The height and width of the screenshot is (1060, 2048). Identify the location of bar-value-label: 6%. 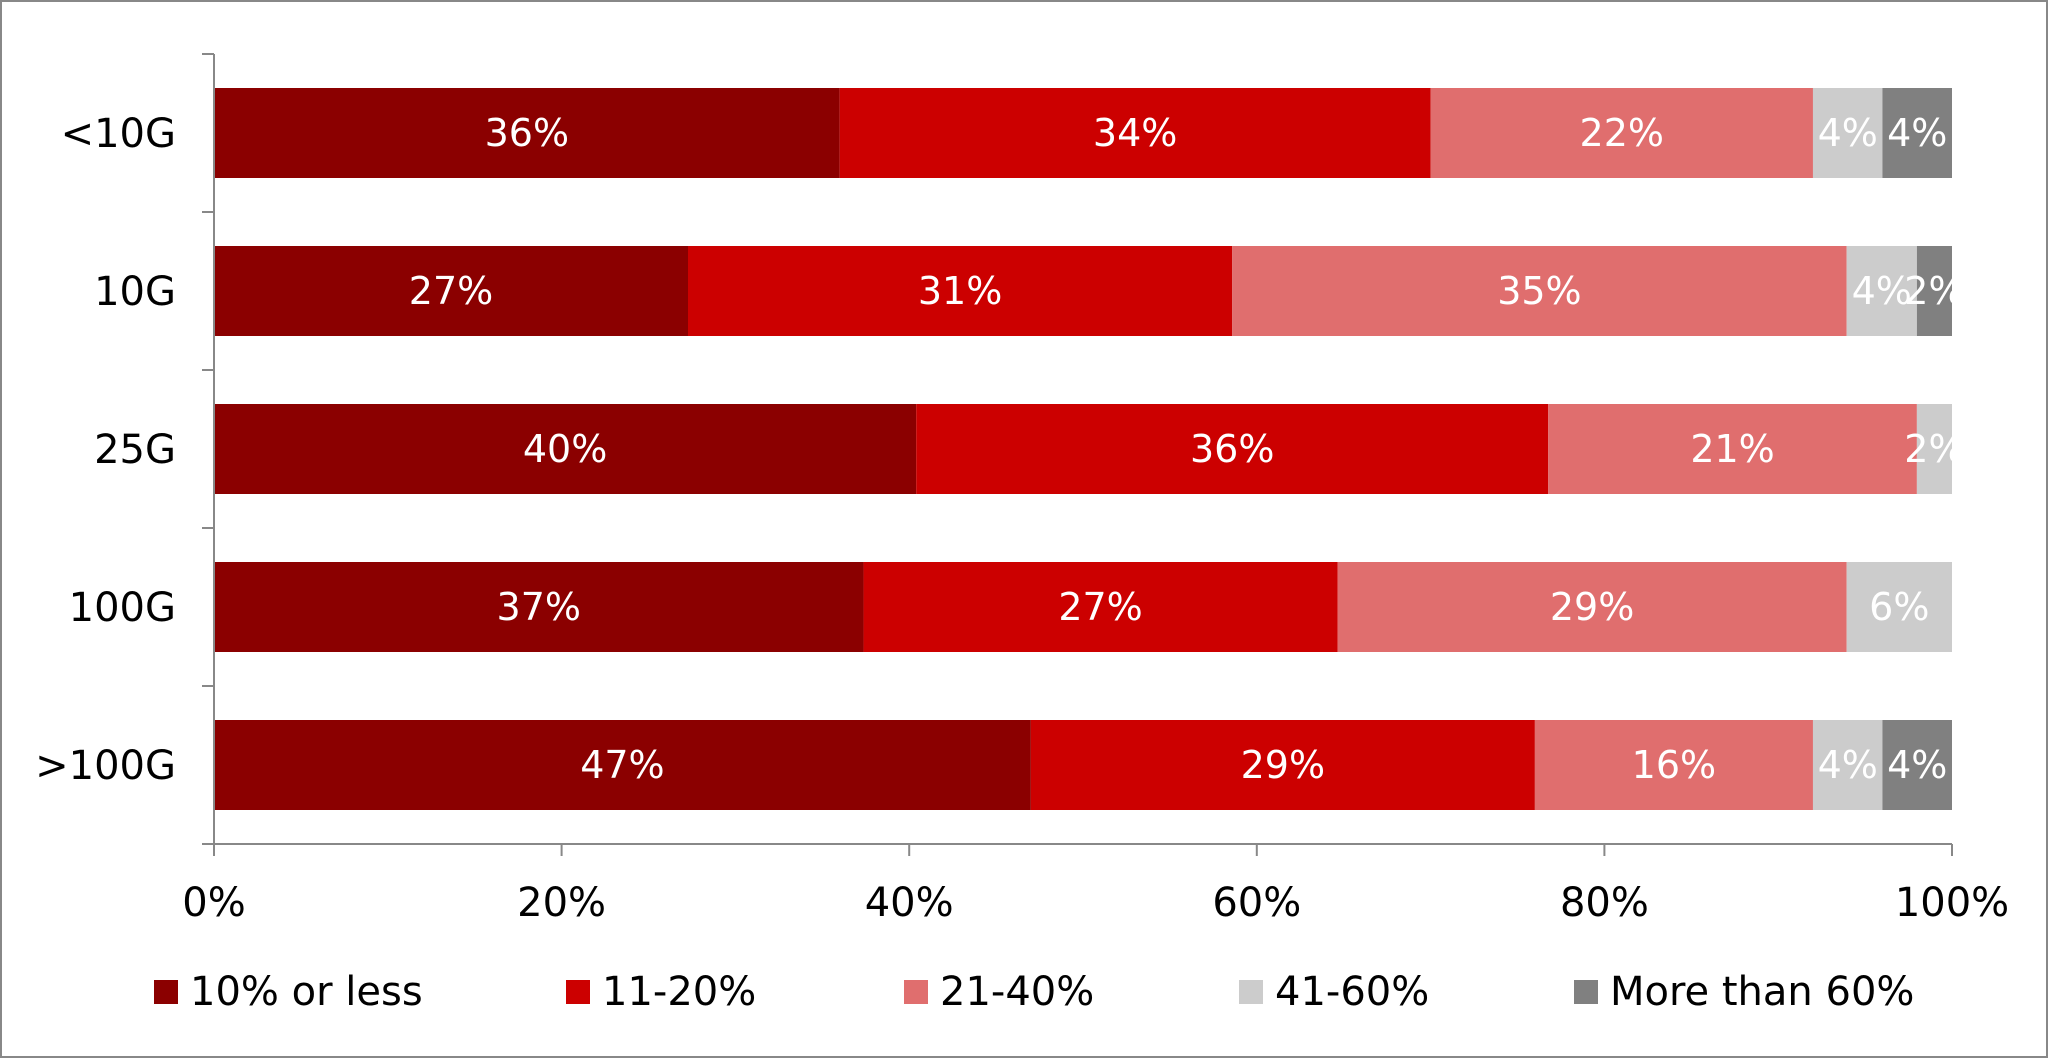
(1899, 607).